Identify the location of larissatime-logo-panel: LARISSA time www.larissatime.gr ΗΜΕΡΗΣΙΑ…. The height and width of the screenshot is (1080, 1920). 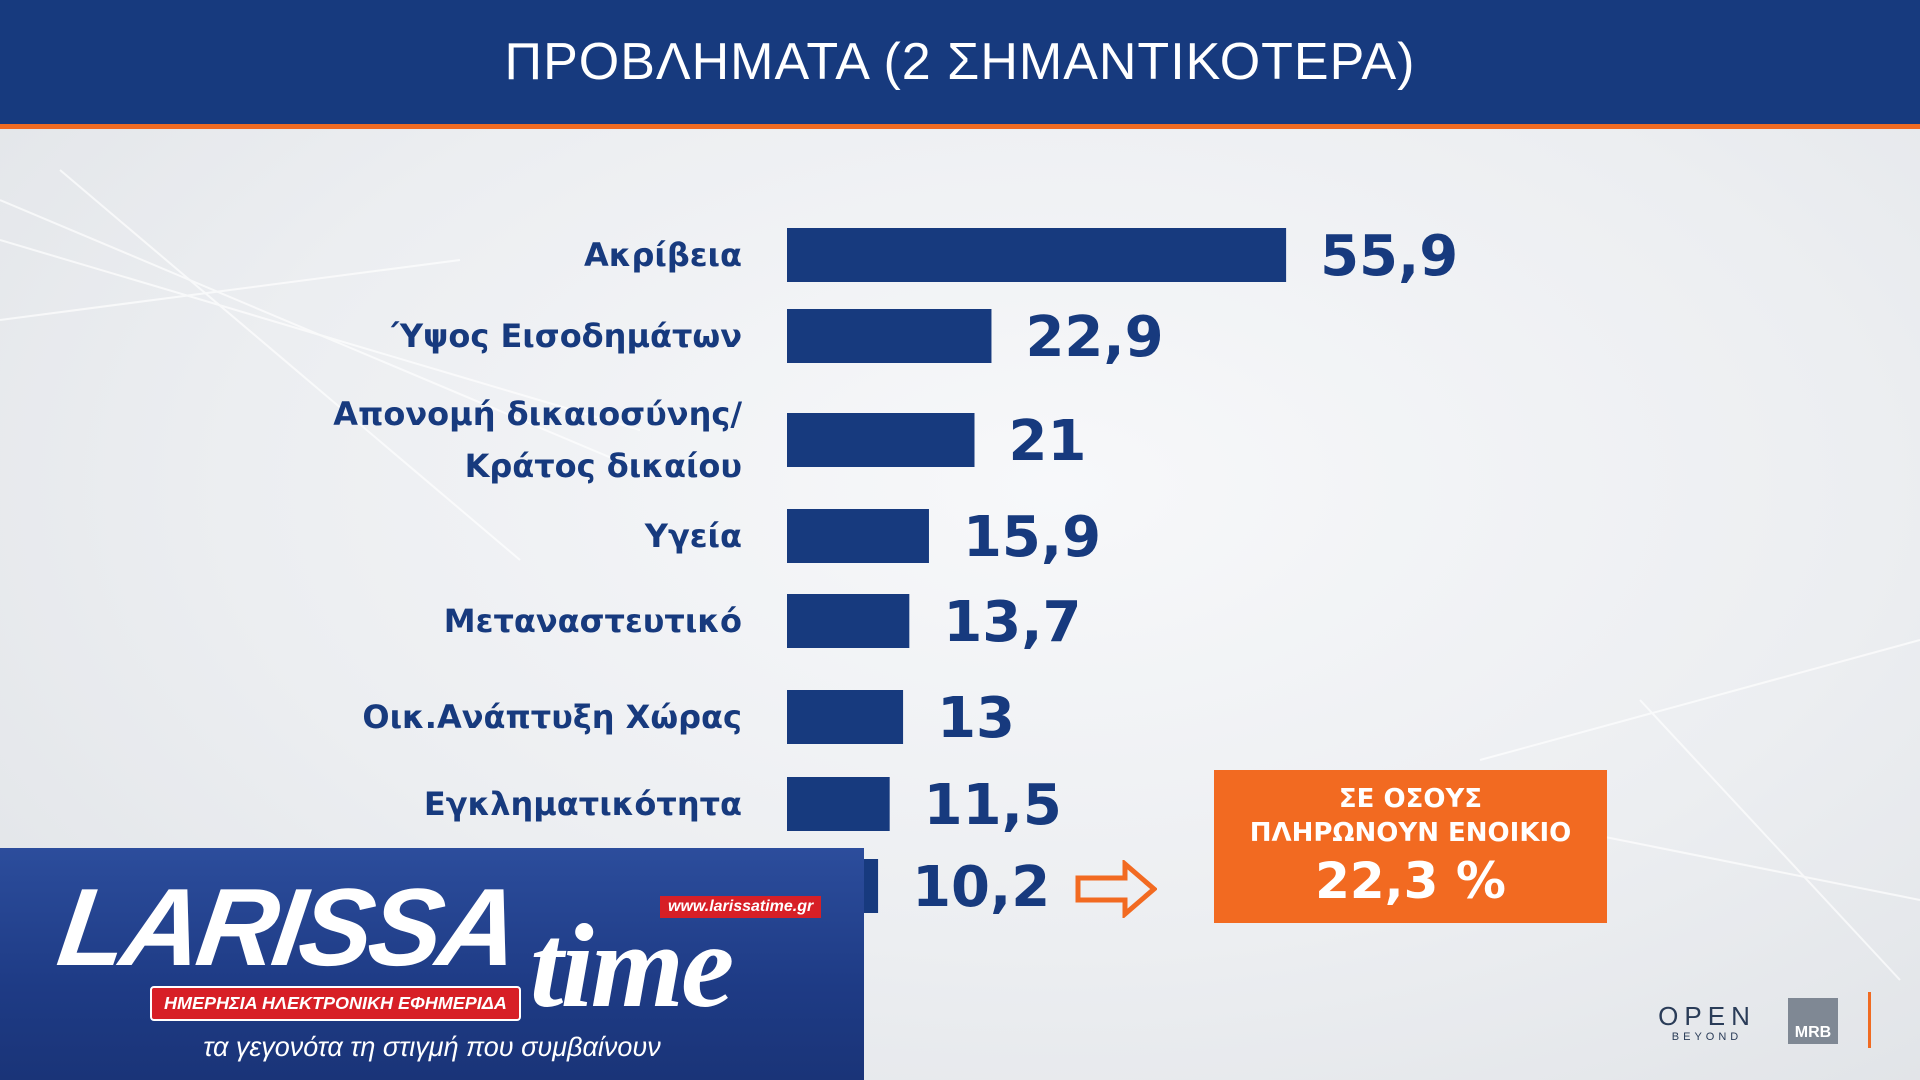
(432, 964).